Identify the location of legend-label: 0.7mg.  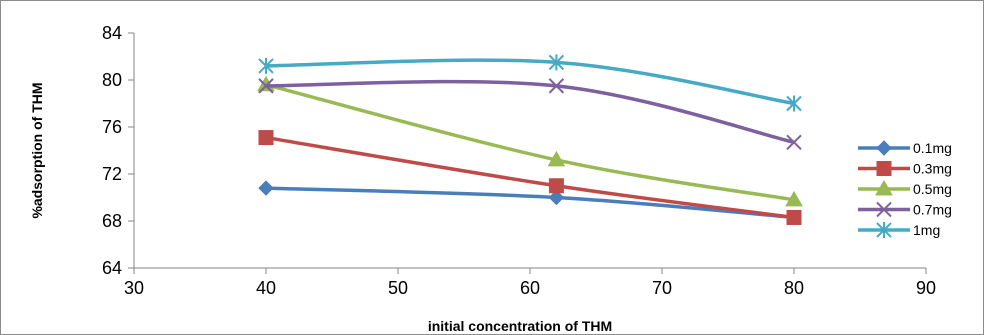
(932, 210).